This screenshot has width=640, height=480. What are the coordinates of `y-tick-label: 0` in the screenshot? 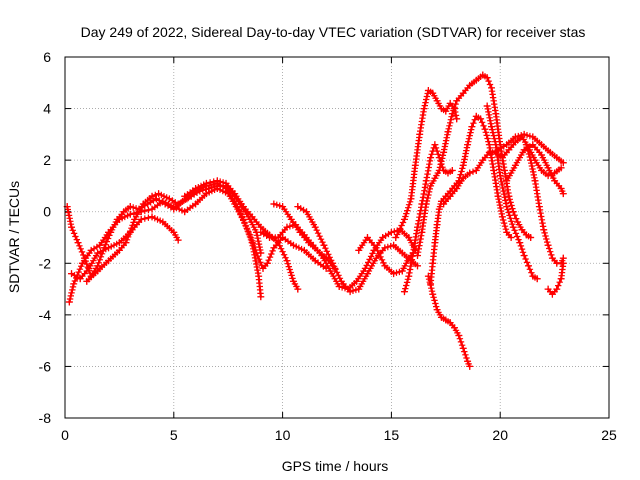 It's located at (47, 212).